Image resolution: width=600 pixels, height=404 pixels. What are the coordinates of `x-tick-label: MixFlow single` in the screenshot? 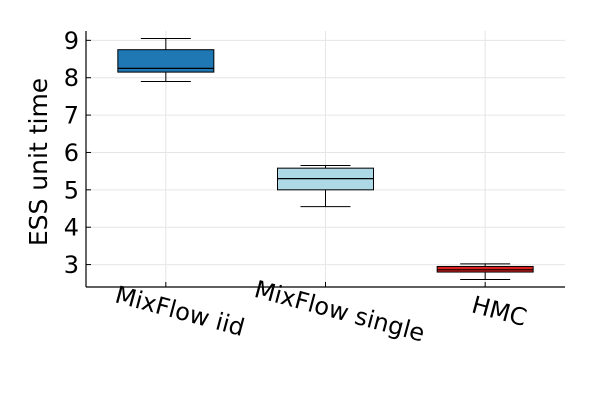 It's located at (339, 311).